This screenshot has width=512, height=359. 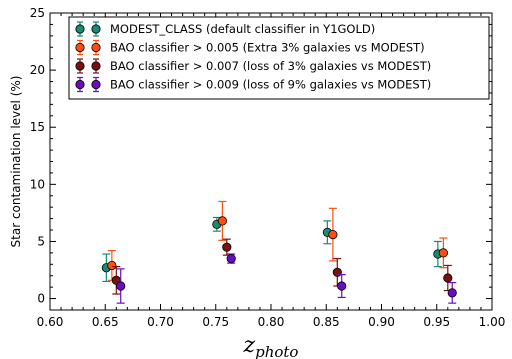 I want to click on y-tick-label: 5, so click(x=41, y=241).